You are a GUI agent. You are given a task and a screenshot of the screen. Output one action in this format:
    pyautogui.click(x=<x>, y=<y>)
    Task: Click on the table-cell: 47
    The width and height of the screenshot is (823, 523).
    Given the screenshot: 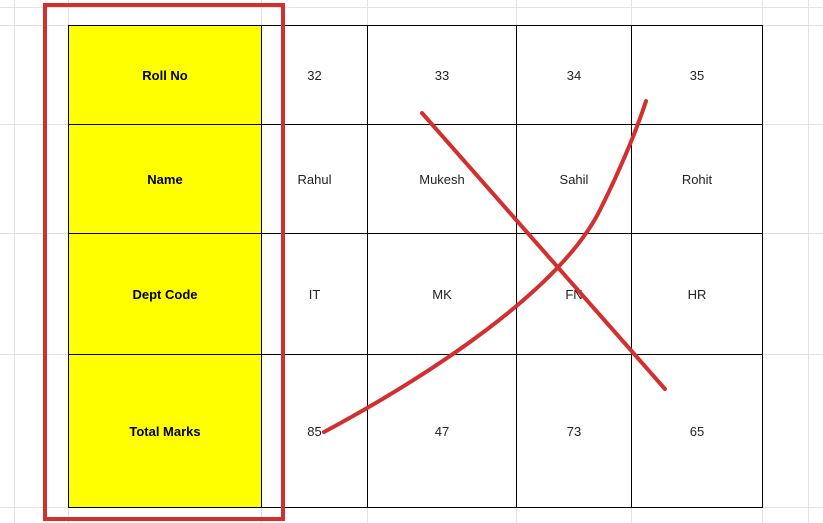 What is the action you would take?
    pyautogui.click(x=442, y=431)
    